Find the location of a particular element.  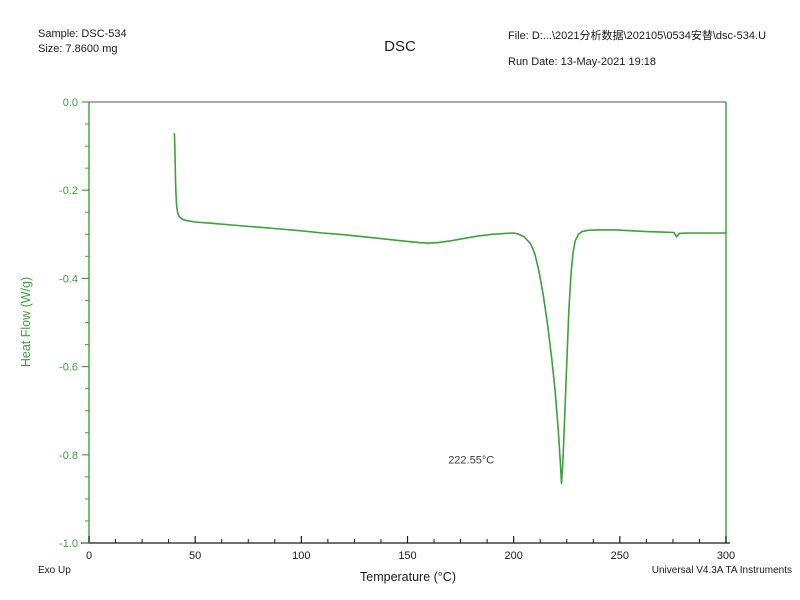

x-tick-label: 100 is located at coordinates (301, 556).